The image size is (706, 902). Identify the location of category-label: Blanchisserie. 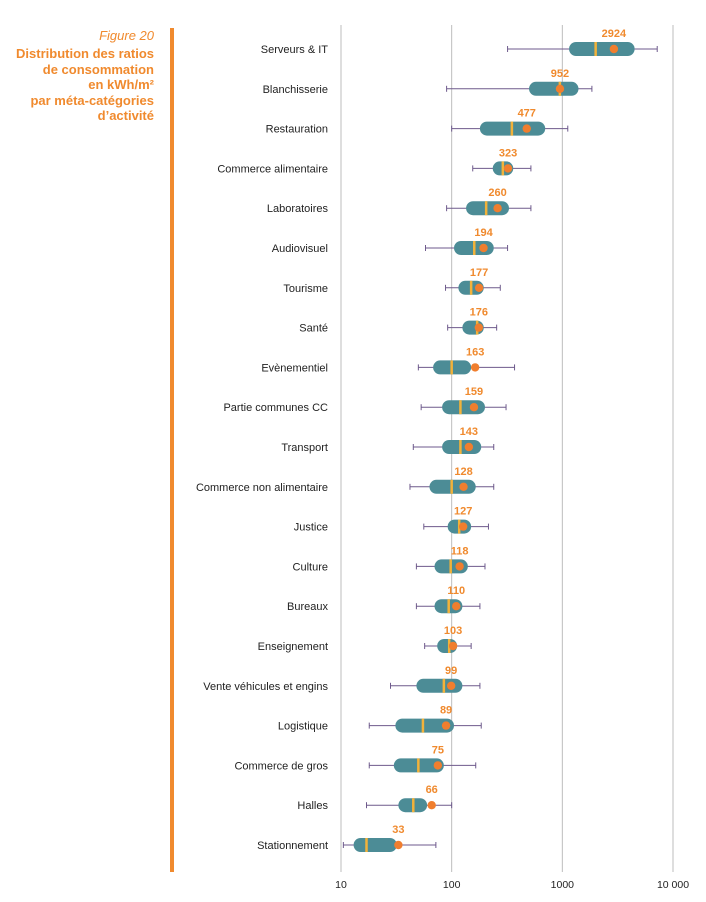
(295, 90).